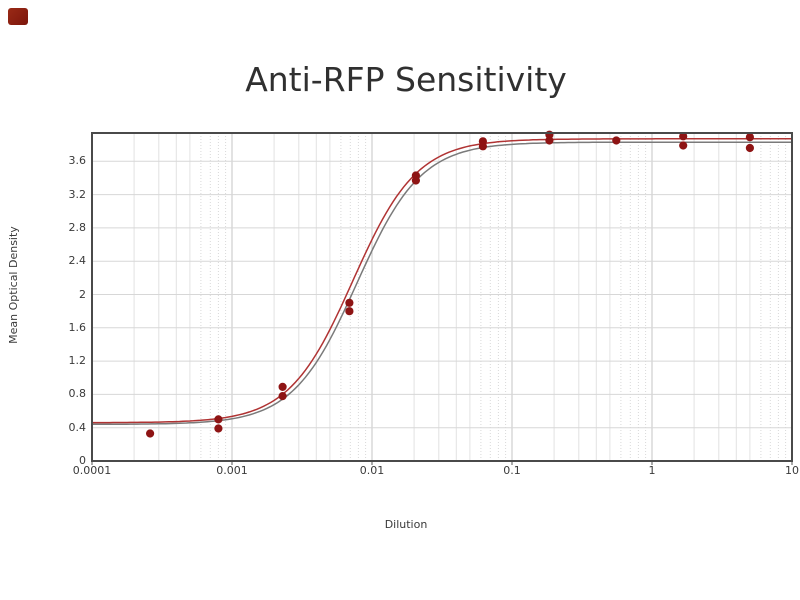 The height and width of the screenshot is (600, 800). What do you see at coordinates (792, 470) in the screenshot?
I see `x-tick-label: 10` at bounding box center [792, 470].